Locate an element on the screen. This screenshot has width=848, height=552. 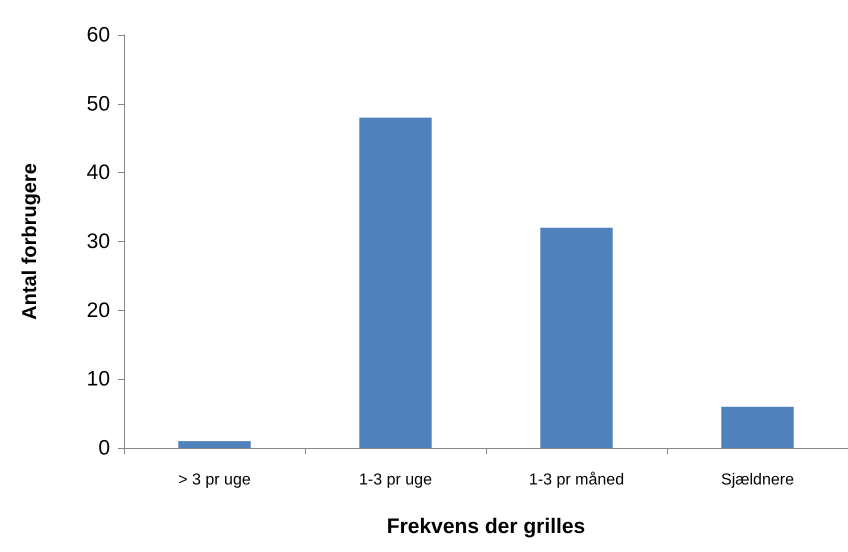
x-tick-label: Sjældnere is located at coordinates (757, 480).